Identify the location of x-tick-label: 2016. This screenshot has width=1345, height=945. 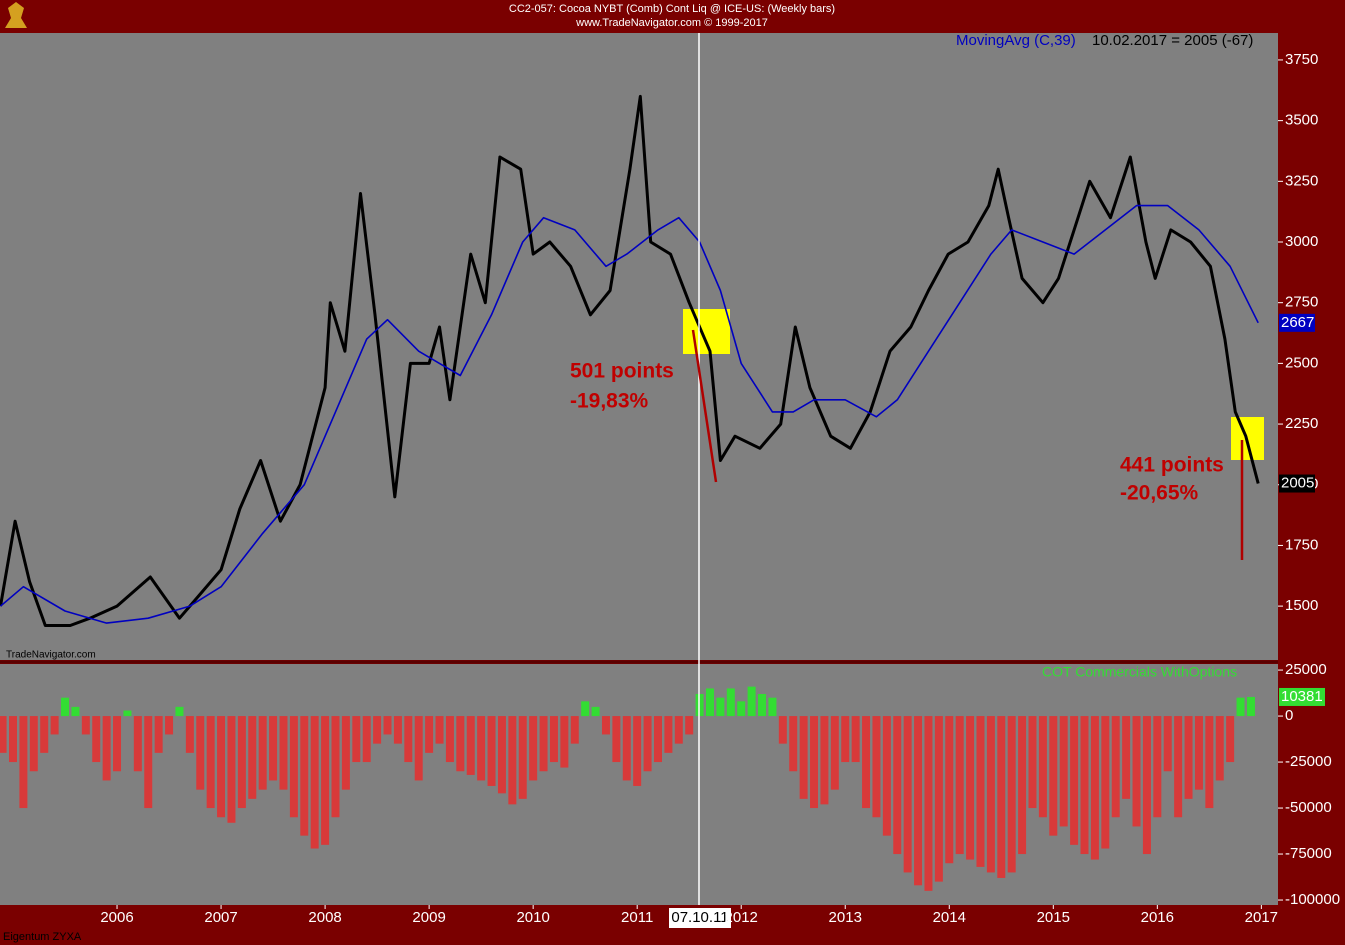
(1157, 917).